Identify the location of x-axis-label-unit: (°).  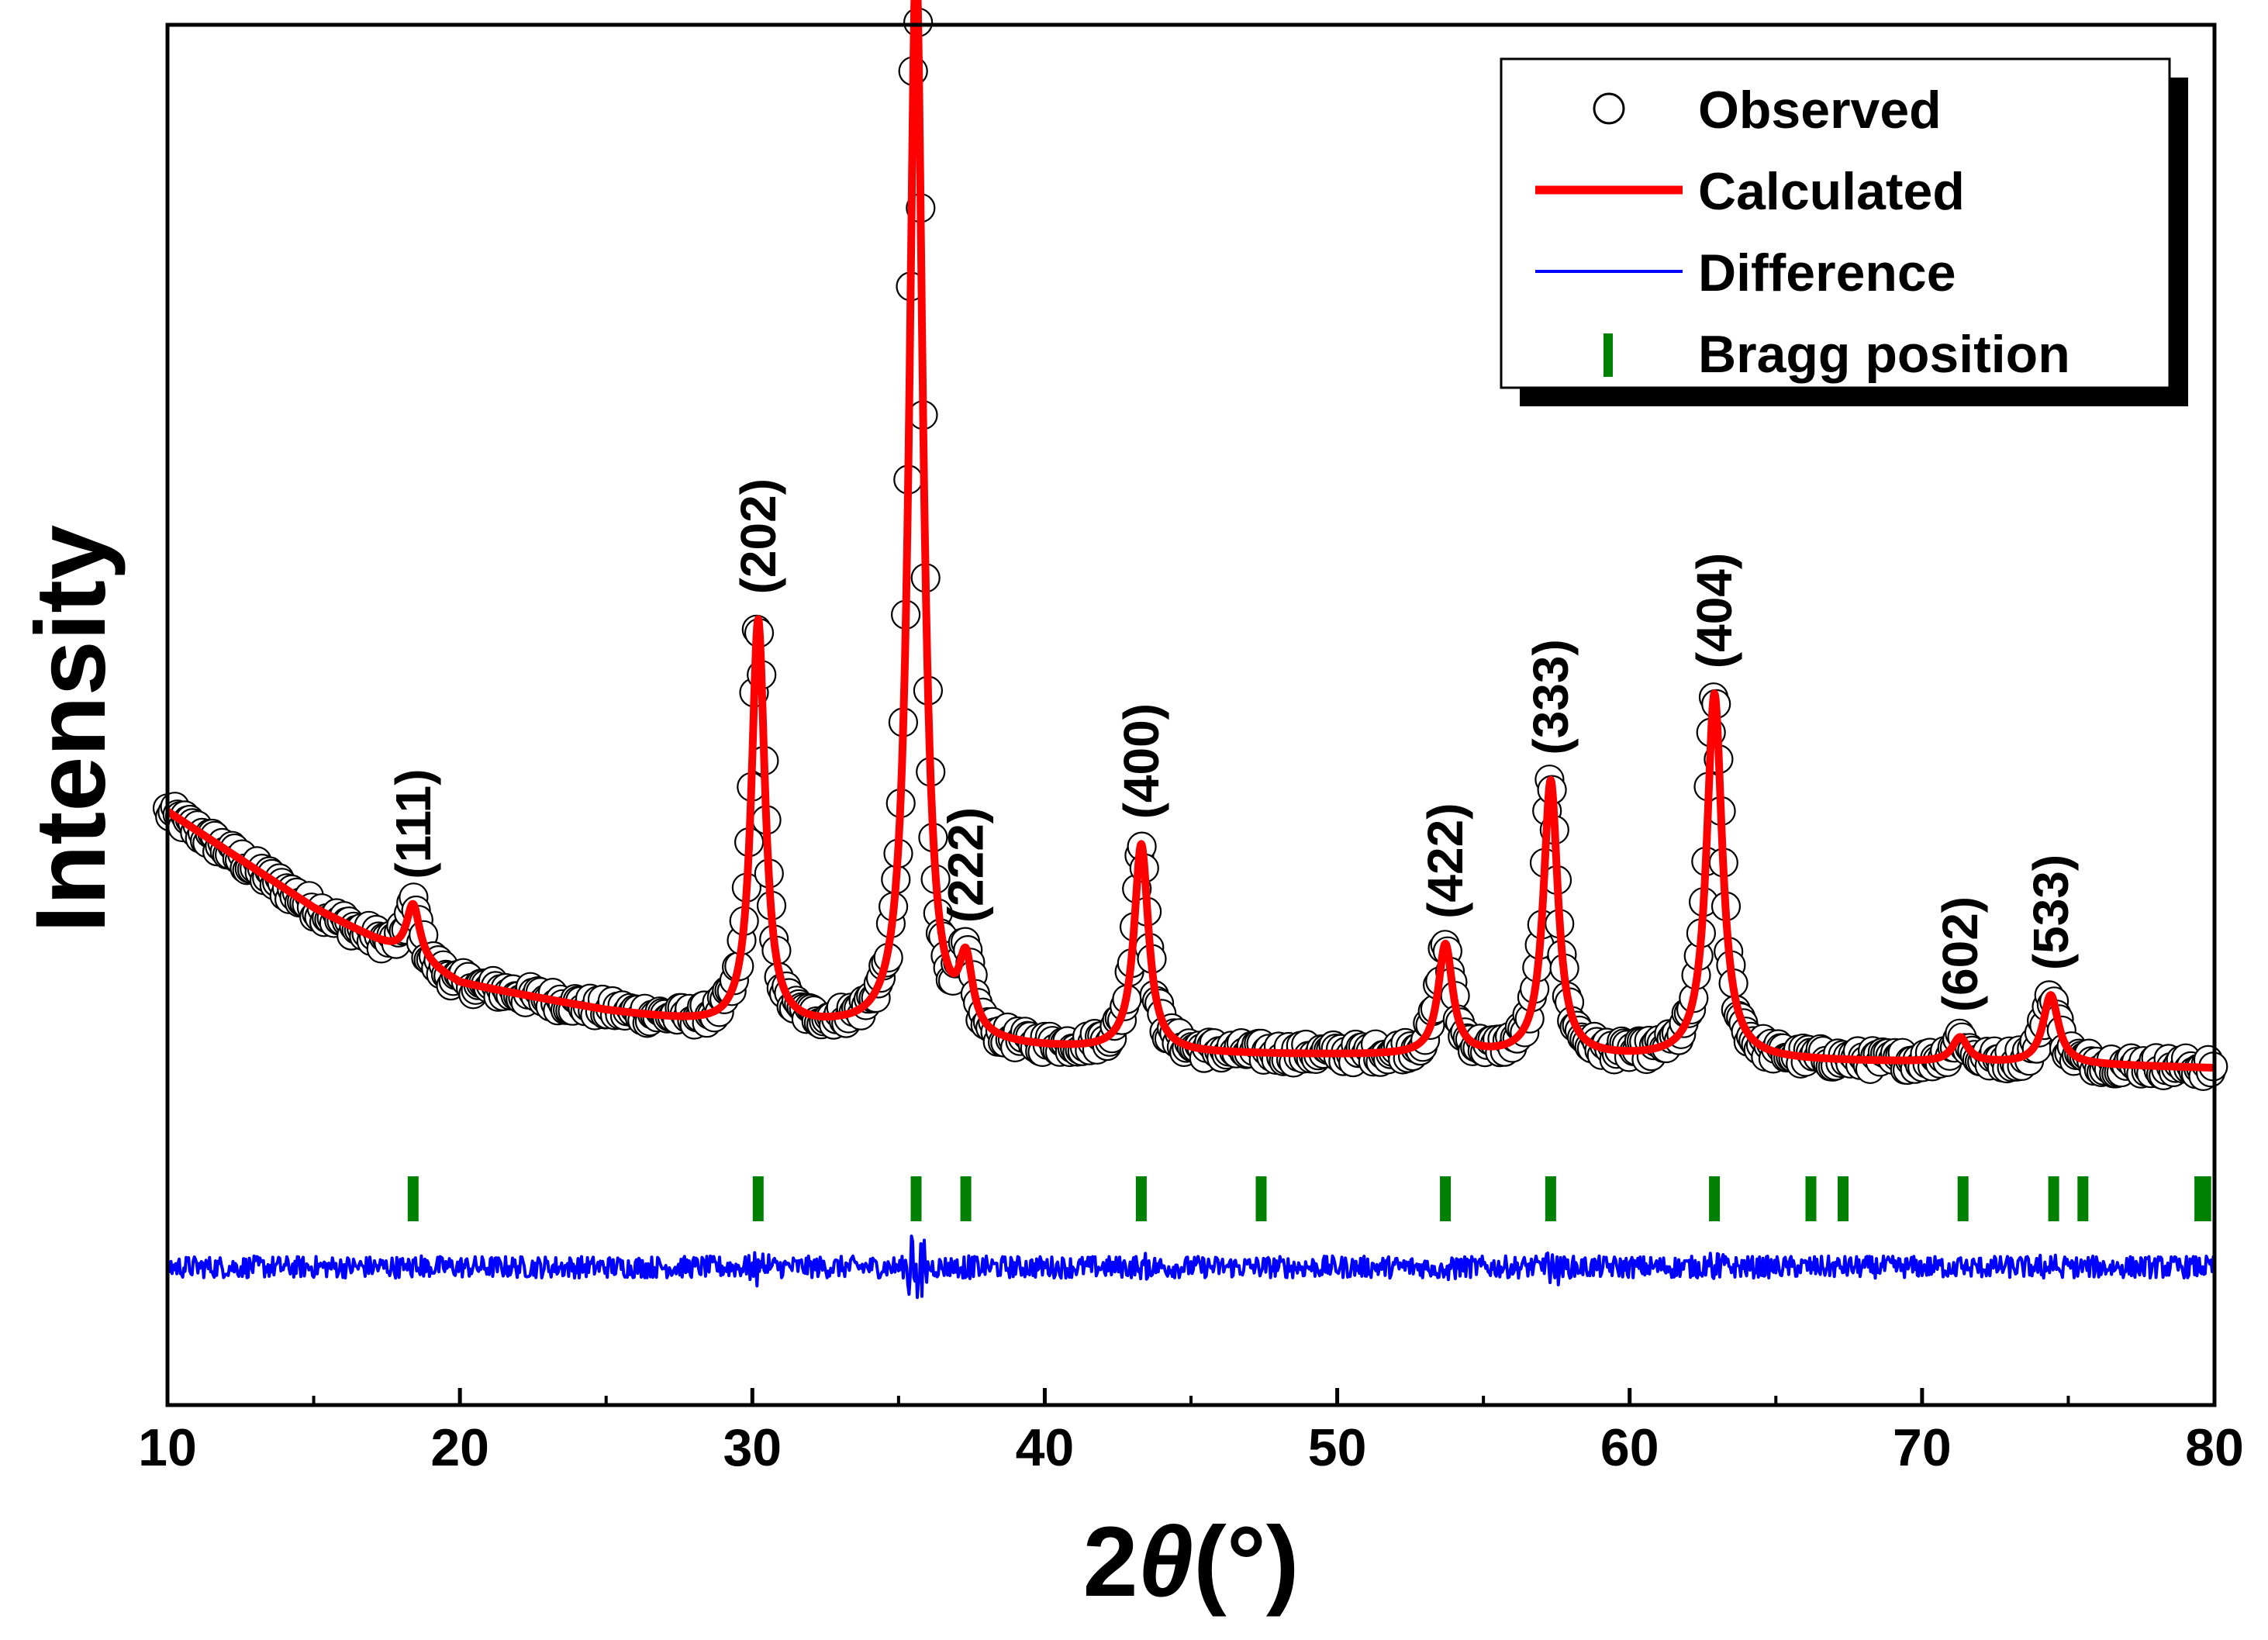
(1246, 1562).